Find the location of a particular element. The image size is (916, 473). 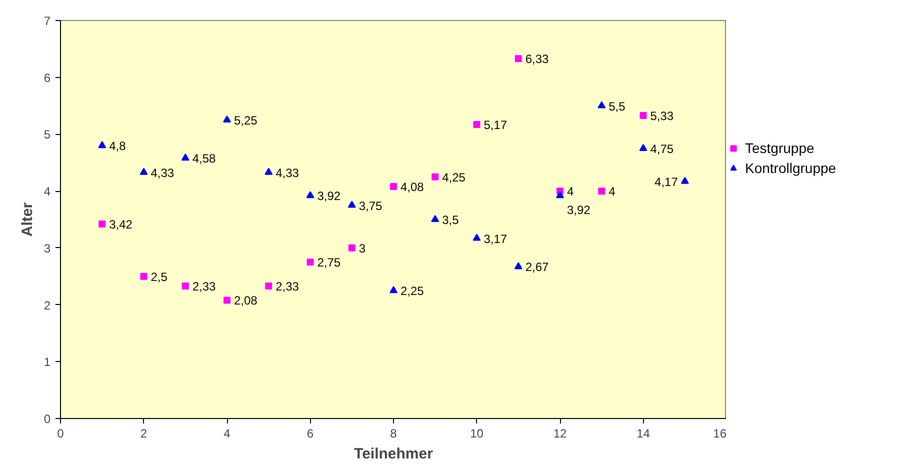

legend-label: Kontrollgruppe is located at coordinates (790, 168).